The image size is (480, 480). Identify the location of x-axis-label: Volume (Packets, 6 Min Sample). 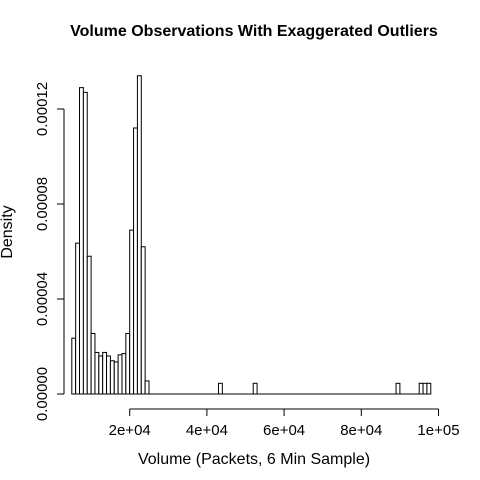
(254, 459).